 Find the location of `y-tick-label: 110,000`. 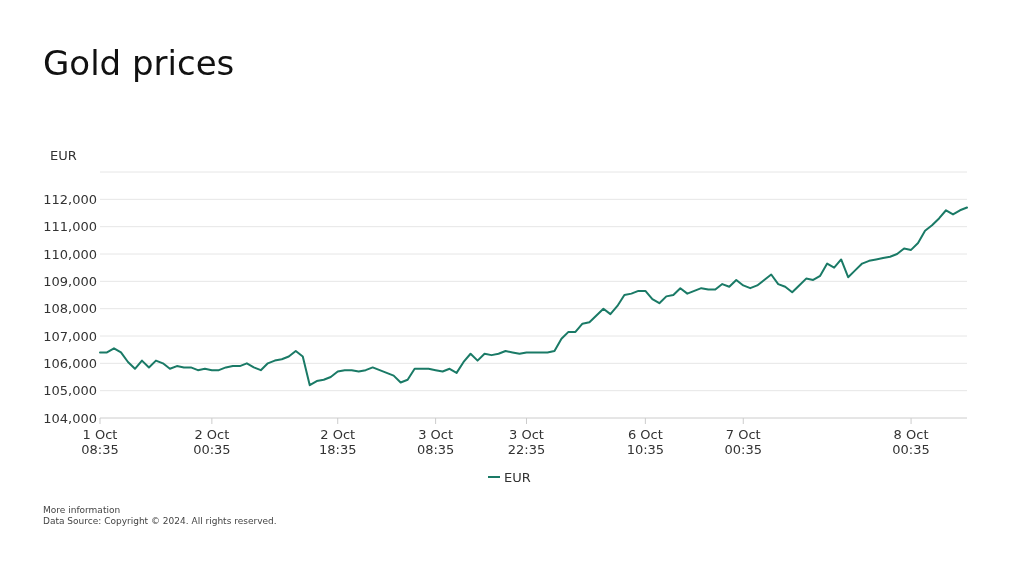

y-tick-label: 110,000 is located at coordinates (70, 254).